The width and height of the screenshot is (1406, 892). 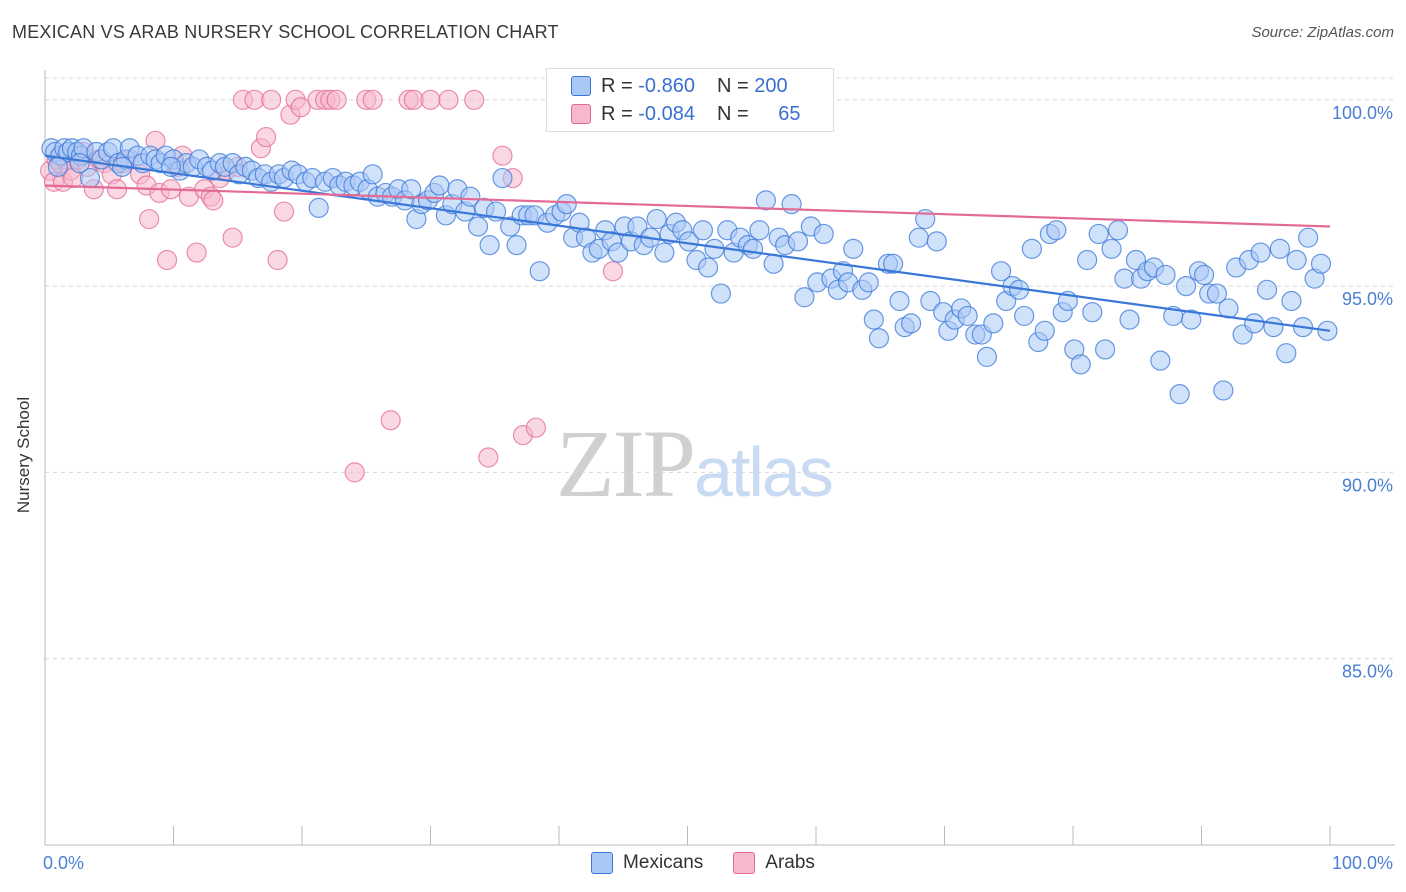 I want to click on legend-n-value: 200, so click(x=771, y=85).